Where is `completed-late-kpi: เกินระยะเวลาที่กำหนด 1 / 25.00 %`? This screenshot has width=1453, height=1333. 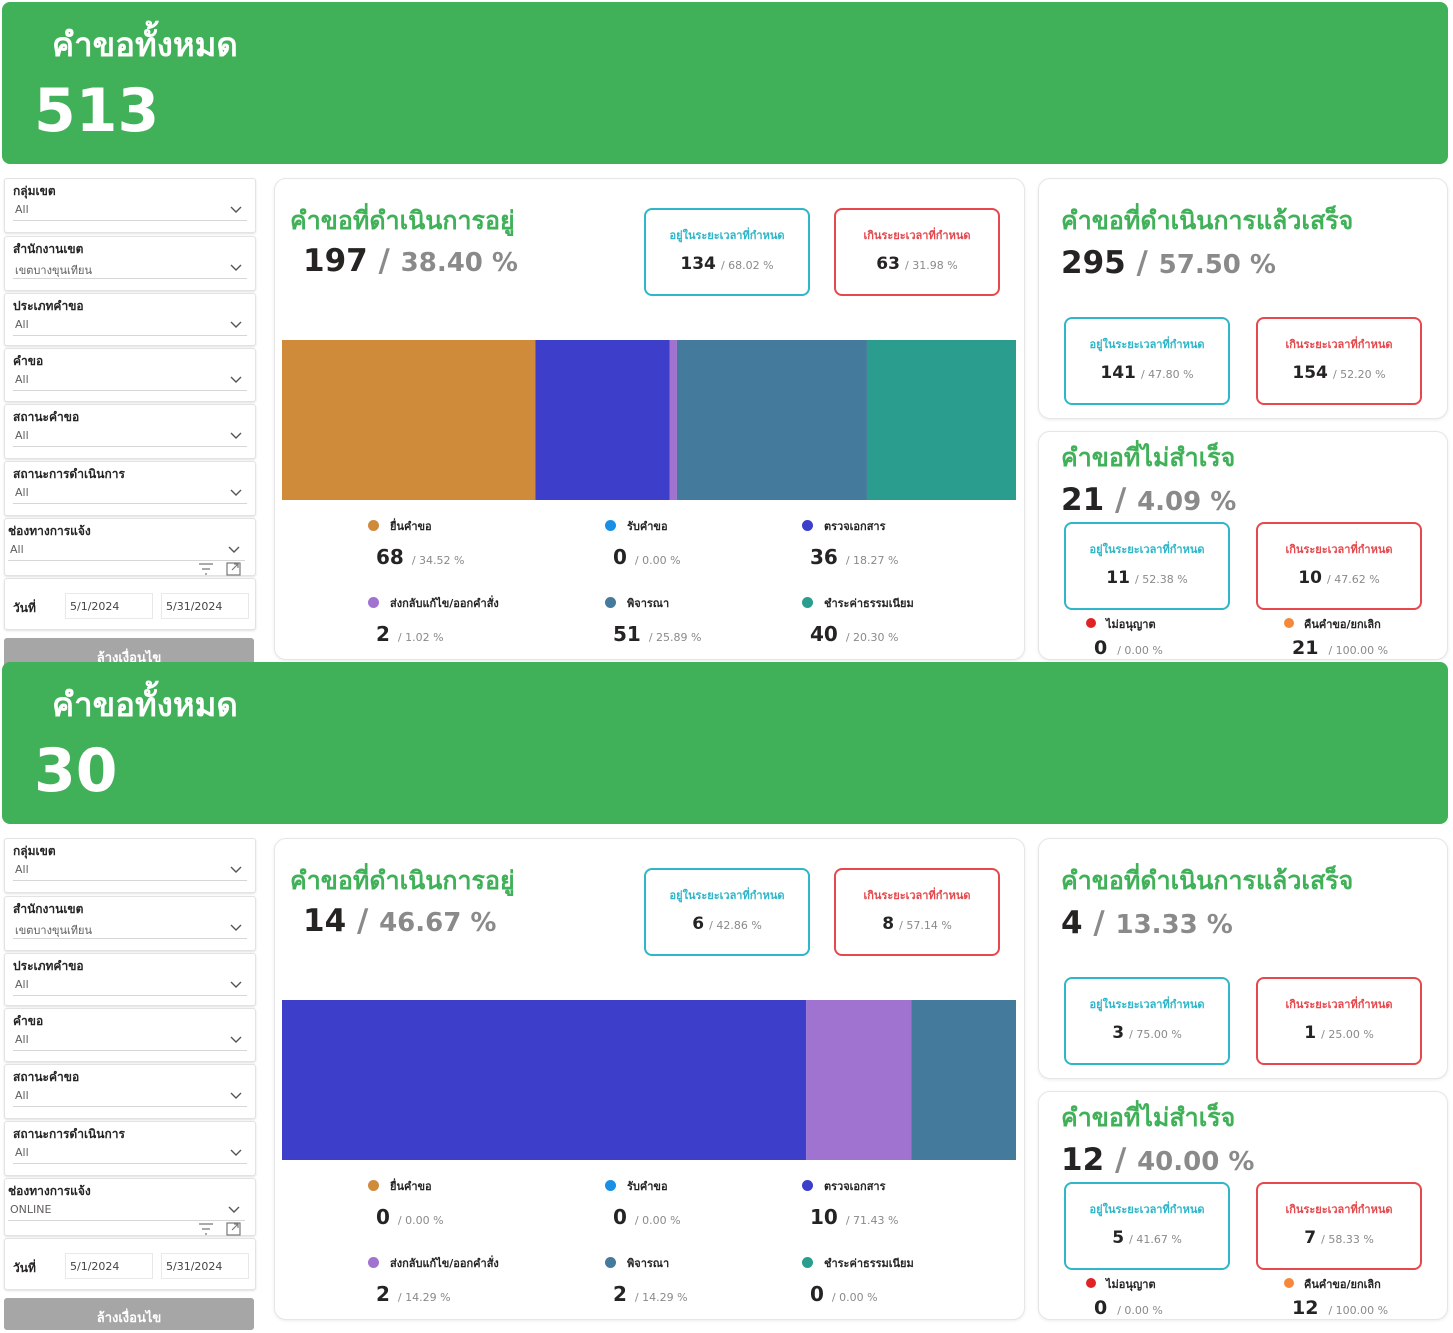
completed-late-kpi: เกินระยะเวลาที่กำหนด 1 / 25.00 % is located at coordinates (1339, 1021).